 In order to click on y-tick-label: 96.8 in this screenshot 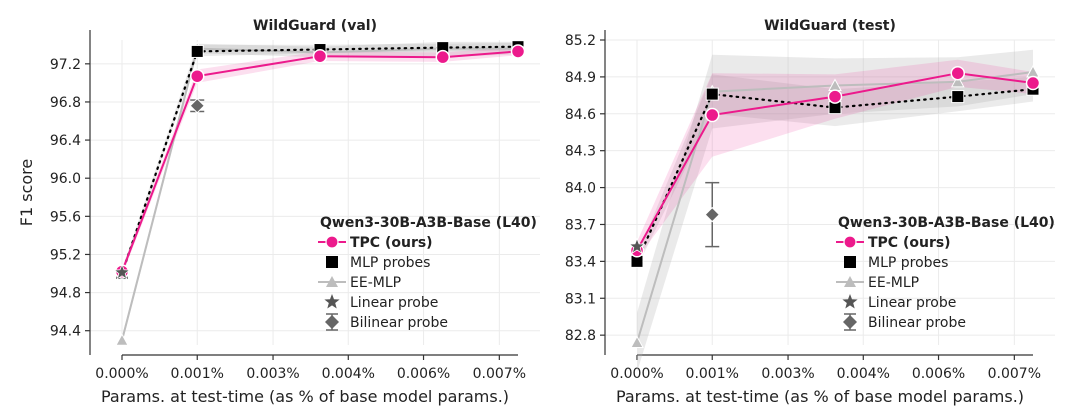, I will do `click(65, 103)`.